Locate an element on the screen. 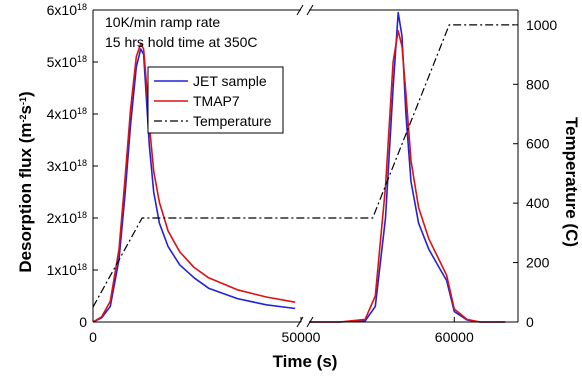 Image resolution: width=582 pixels, height=378 pixels. y-left-tick-label-4: 4x10¹⁸ is located at coordinates (67, 114).